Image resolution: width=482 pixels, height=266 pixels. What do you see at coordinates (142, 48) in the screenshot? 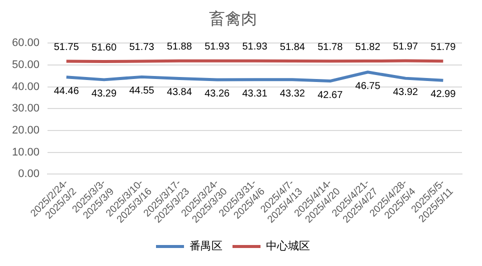
I see `data-label: 51.73` at bounding box center [142, 48].